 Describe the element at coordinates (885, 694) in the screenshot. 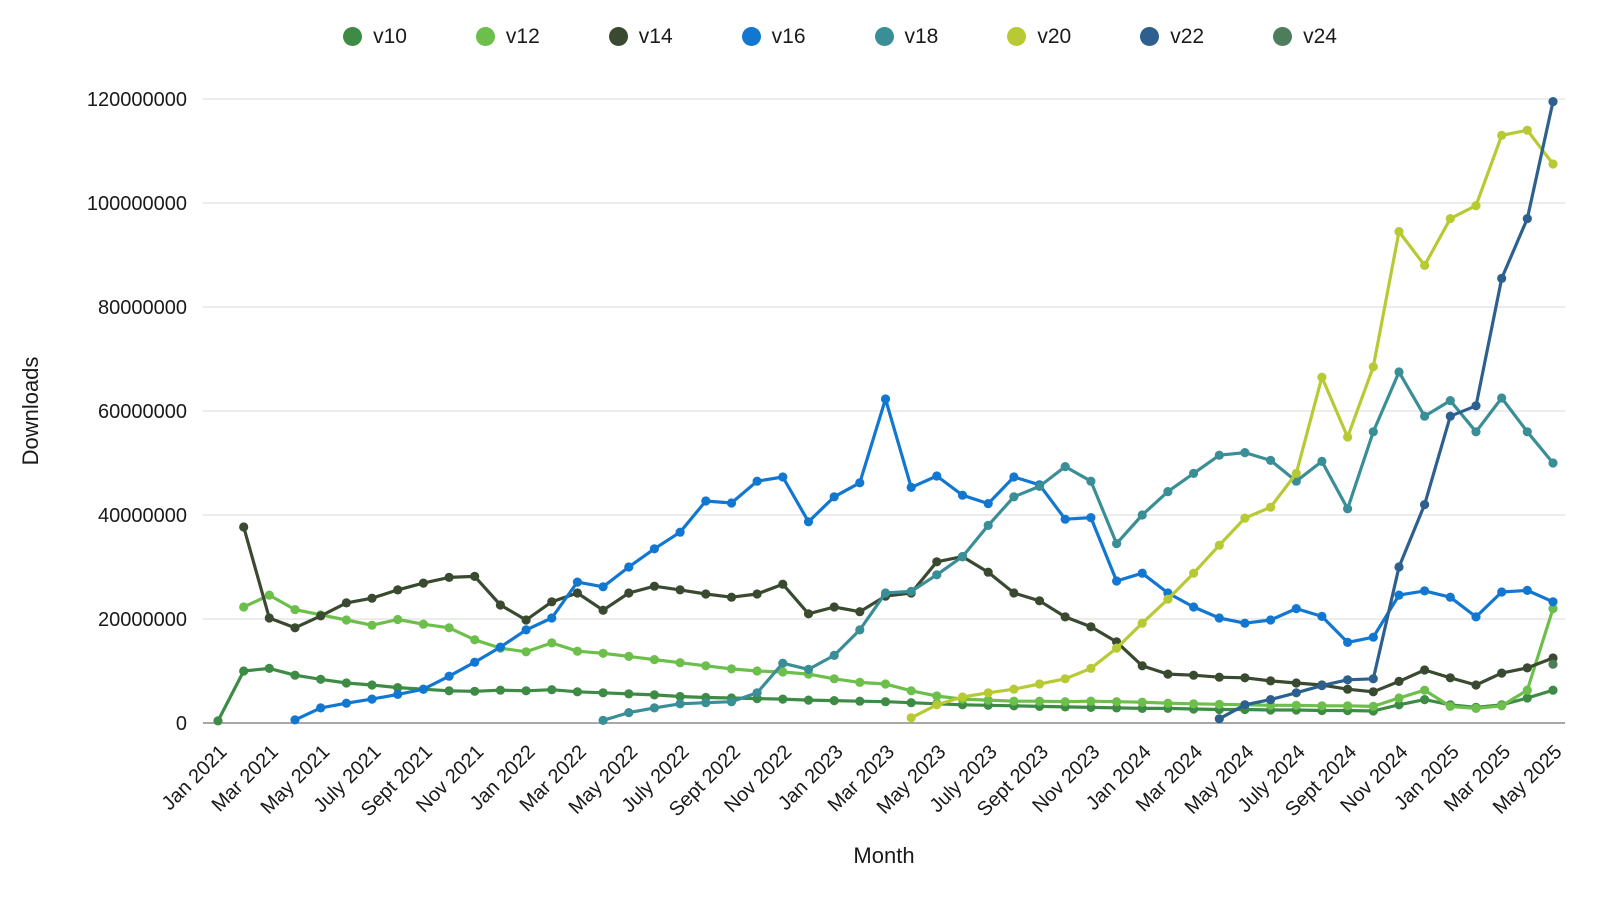

I see `series-line-v10` at that location.